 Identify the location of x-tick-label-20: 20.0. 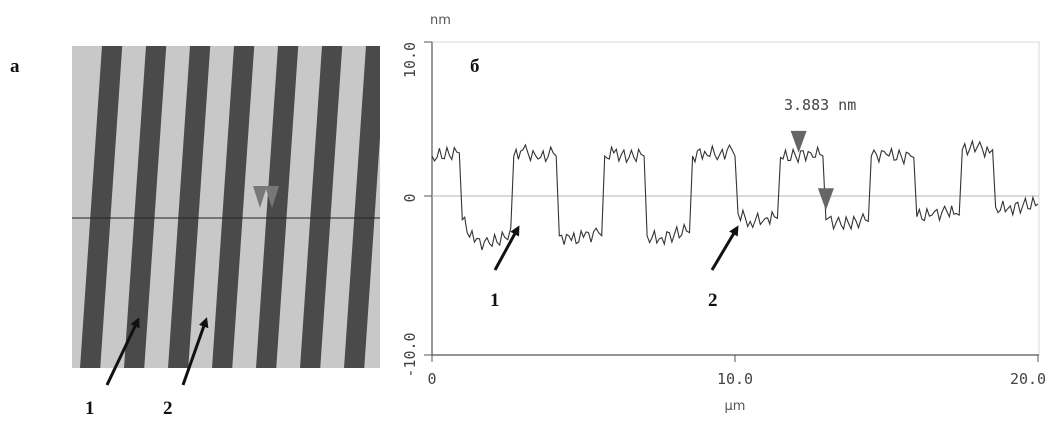
(1028, 379).